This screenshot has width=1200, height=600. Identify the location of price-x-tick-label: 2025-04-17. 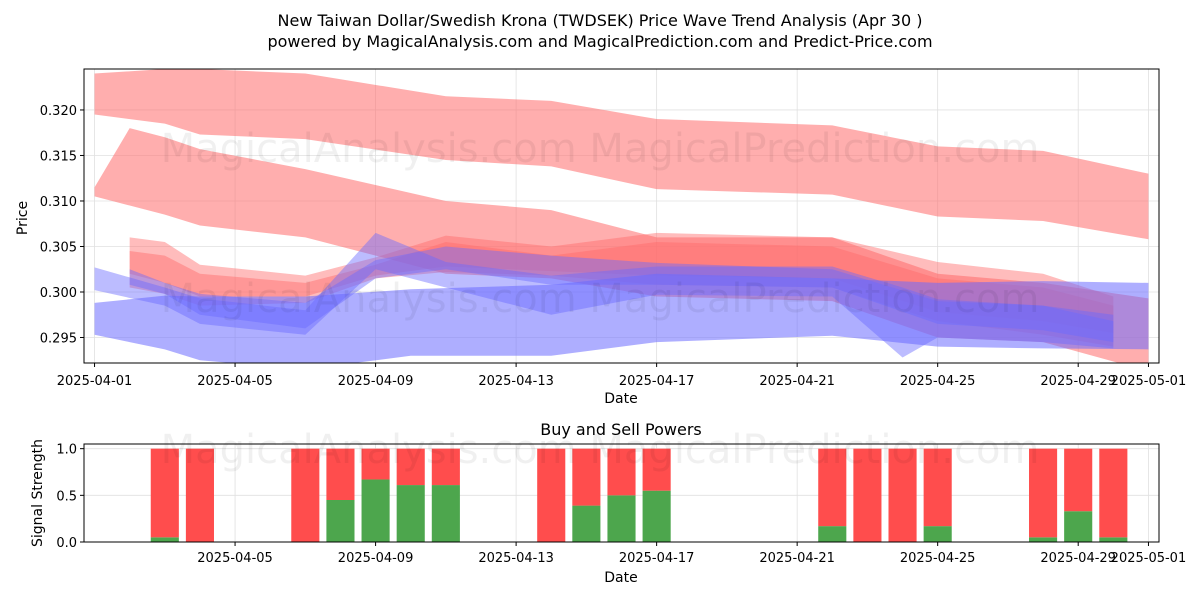
(657, 381).